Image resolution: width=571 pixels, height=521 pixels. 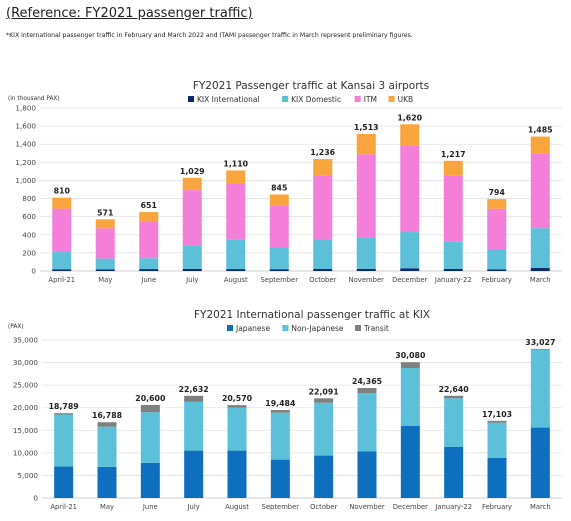 What do you see at coordinates (62, 191) in the screenshot?
I see `total-data-label: 810` at bounding box center [62, 191].